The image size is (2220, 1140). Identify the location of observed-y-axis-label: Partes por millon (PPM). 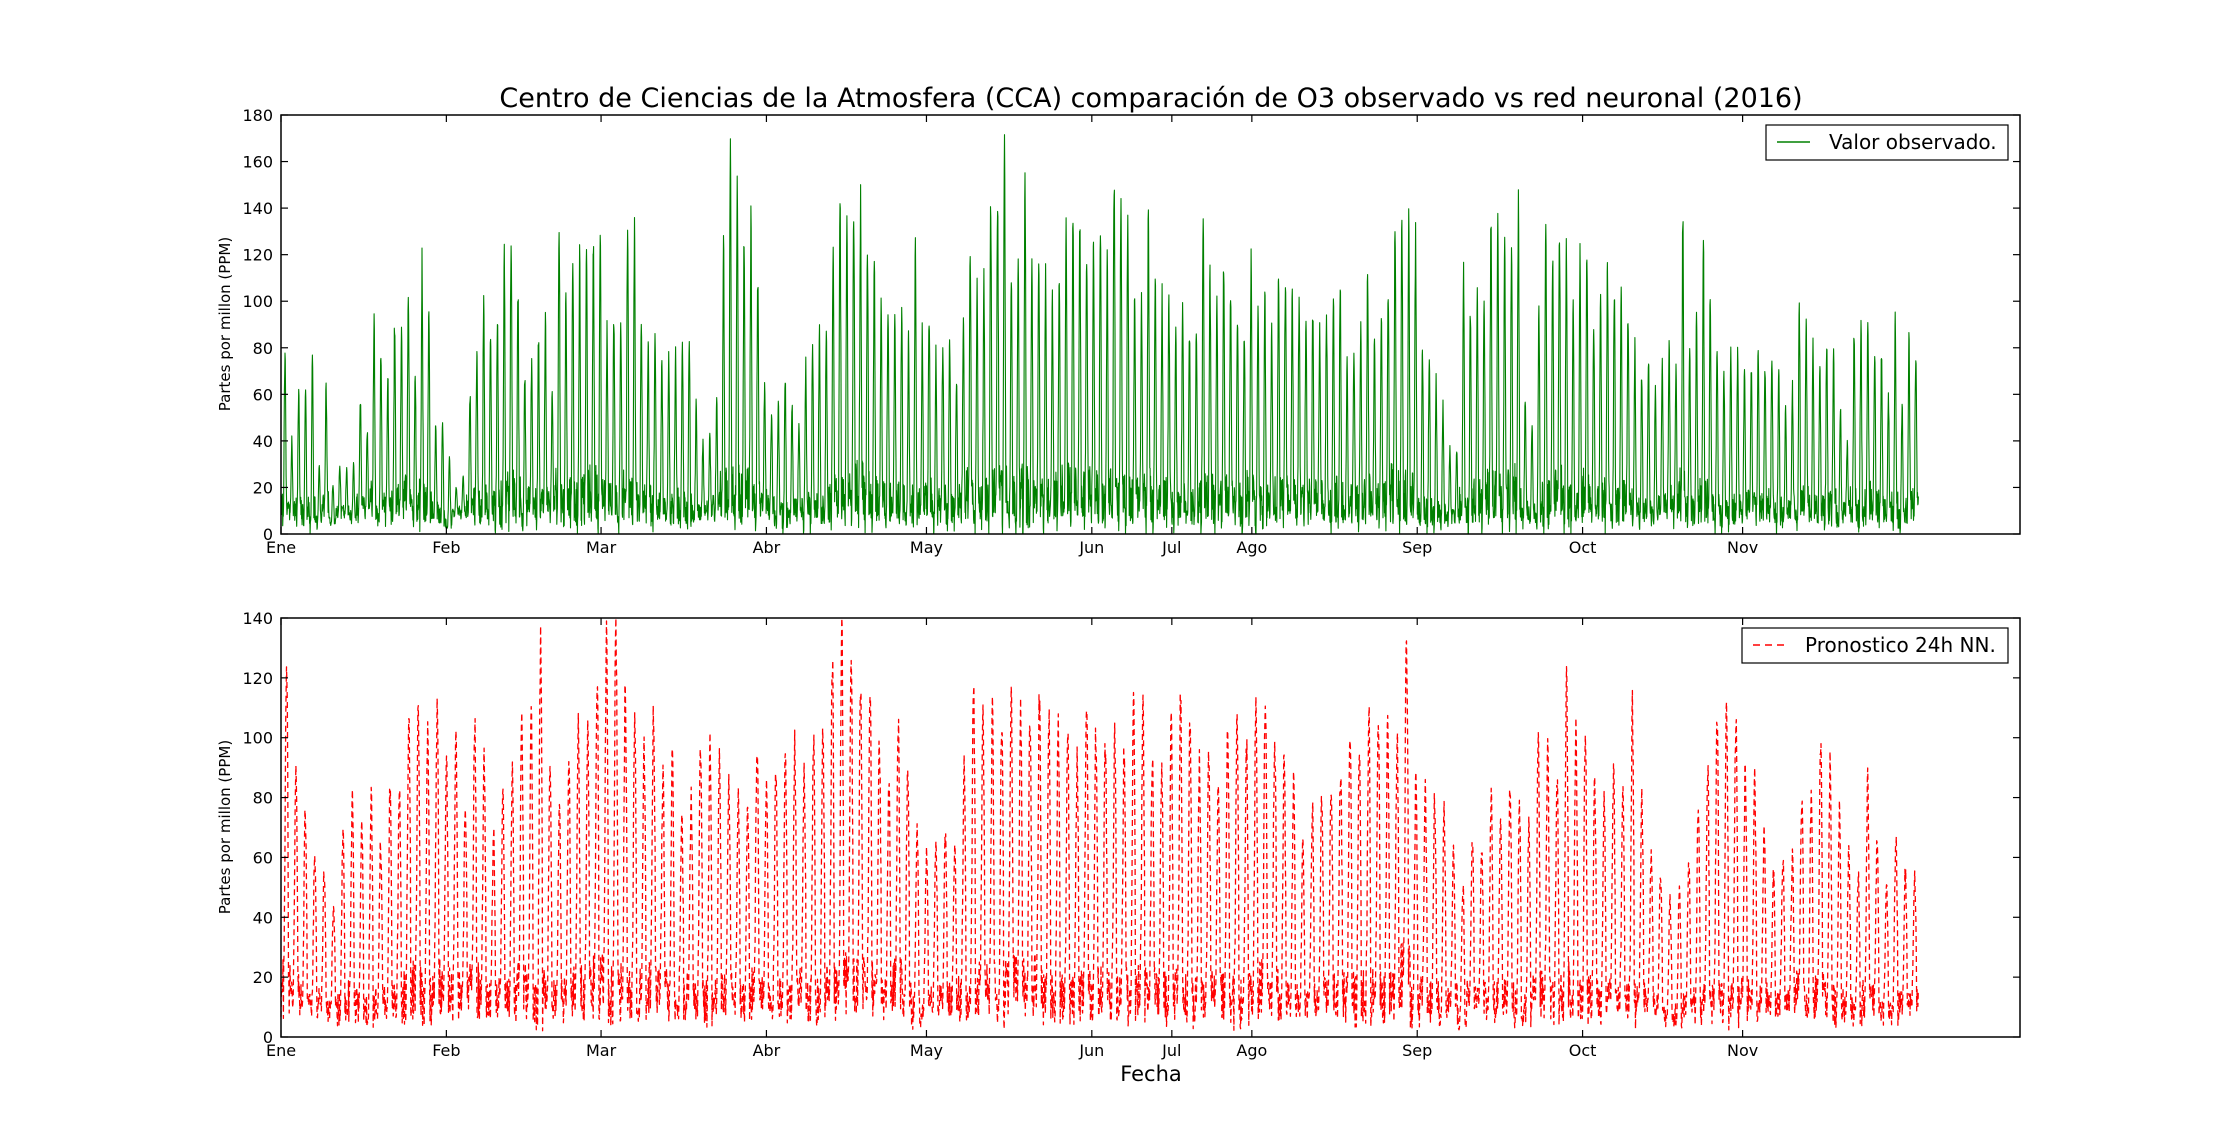
(225, 324).